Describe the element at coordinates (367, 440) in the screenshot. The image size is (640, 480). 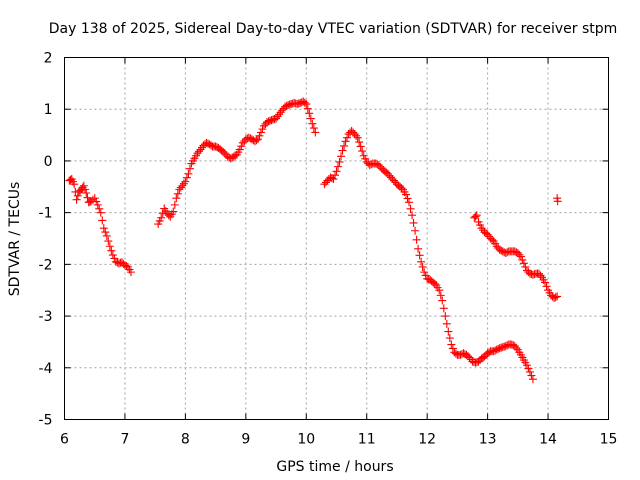
I see `x-tick-label: 11` at that location.